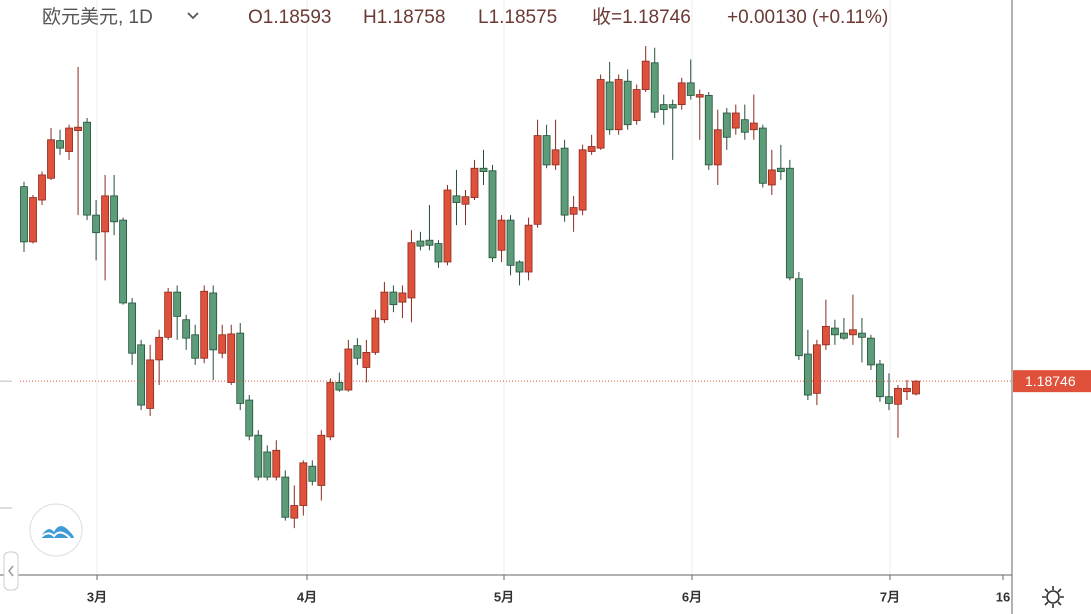 This screenshot has height=614, width=1091. What do you see at coordinates (307, 596) in the screenshot?
I see `x-tick-label: 4月` at bounding box center [307, 596].